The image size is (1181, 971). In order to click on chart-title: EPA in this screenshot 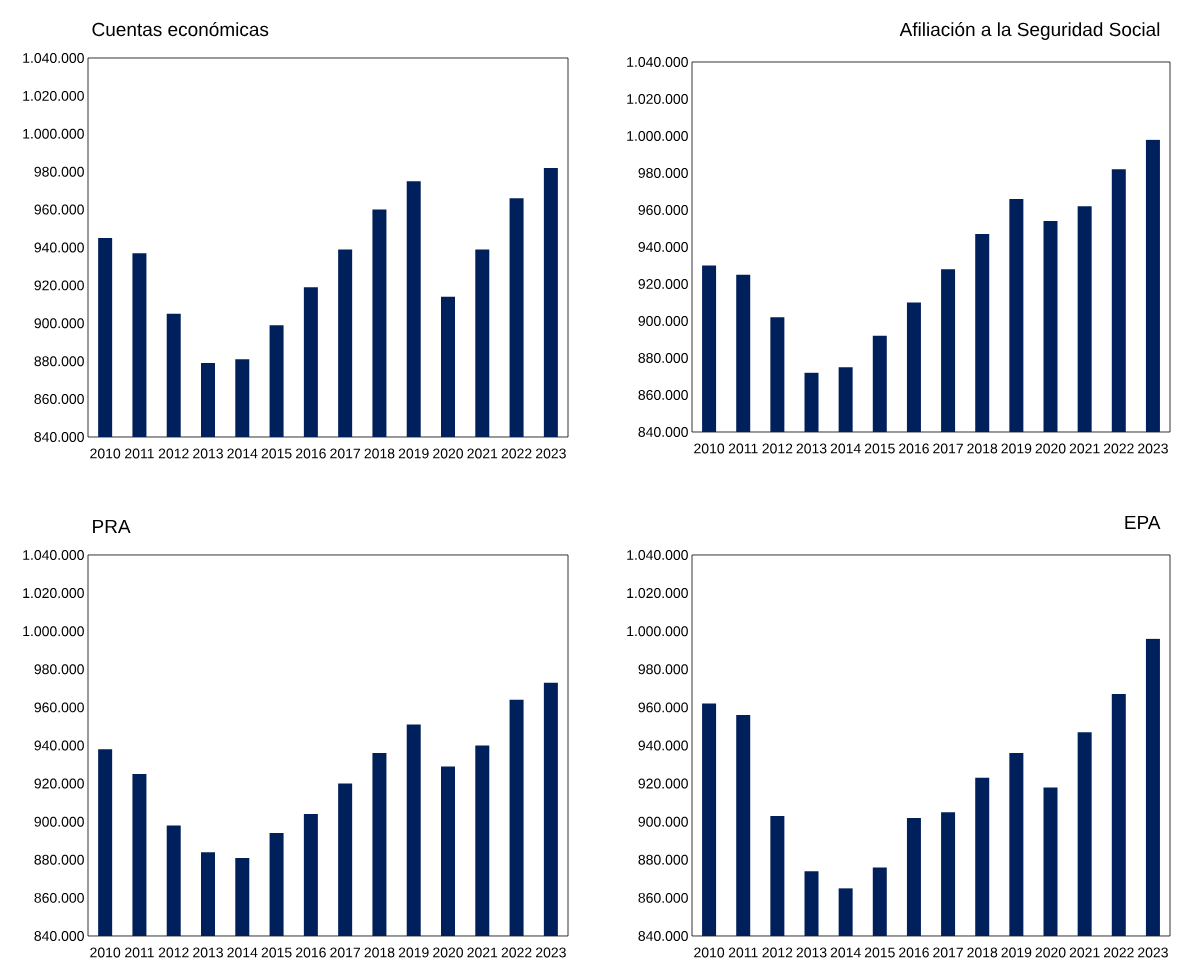, I will do `click(1143, 522)`.